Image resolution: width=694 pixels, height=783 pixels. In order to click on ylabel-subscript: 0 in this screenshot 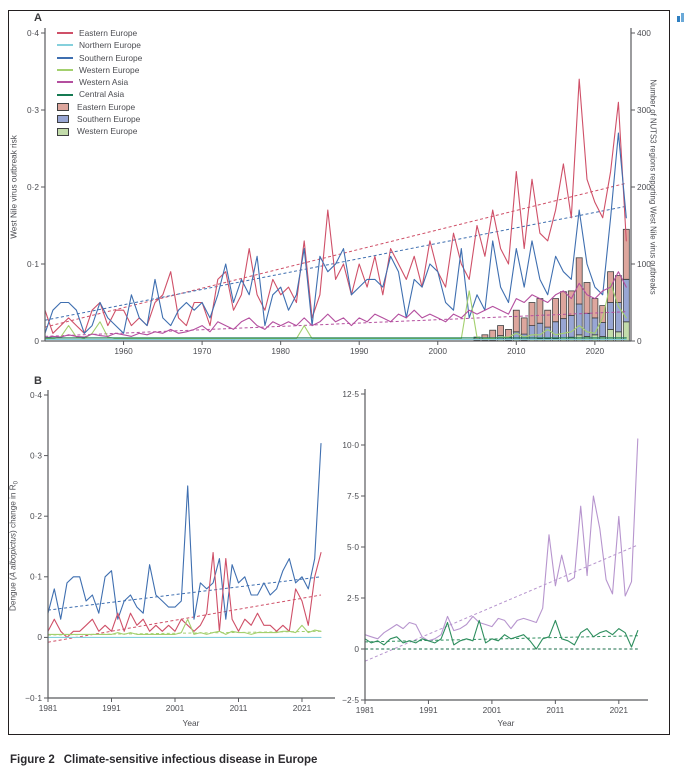, I will do `click(16, 482)`.